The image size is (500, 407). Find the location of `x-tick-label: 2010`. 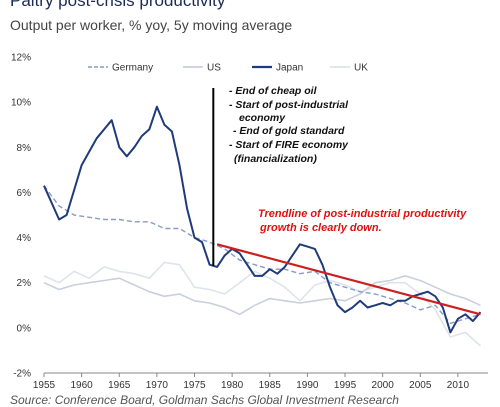

x-tick-label: 2010 is located at coordinates (458, 385).